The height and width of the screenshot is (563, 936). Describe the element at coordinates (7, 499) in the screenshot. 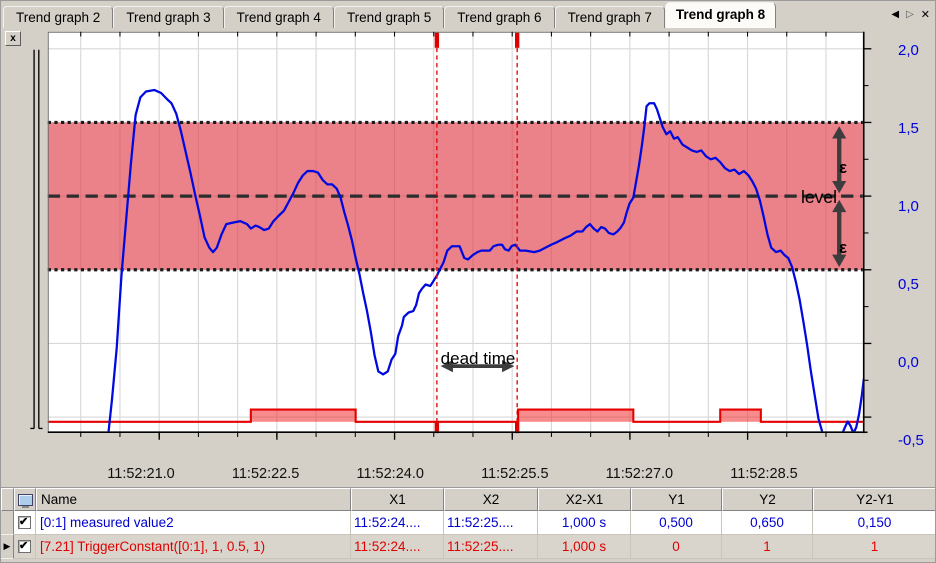

I see `row-selector-header` at that location.